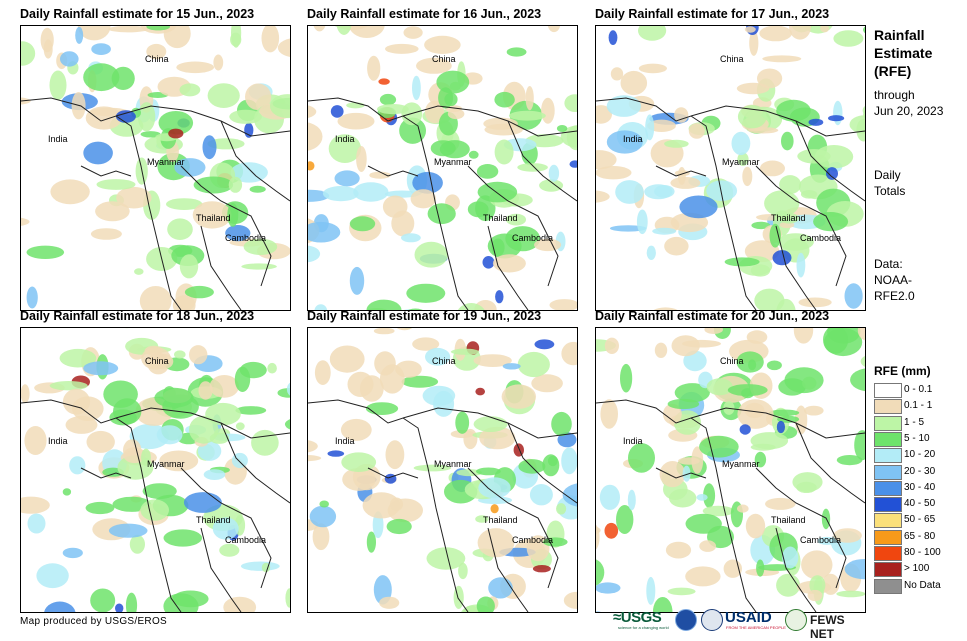  What do you see at coordinates (633, 441) in the screenshot?
I see `map-label-india: India` at bounding box center [633, 441].